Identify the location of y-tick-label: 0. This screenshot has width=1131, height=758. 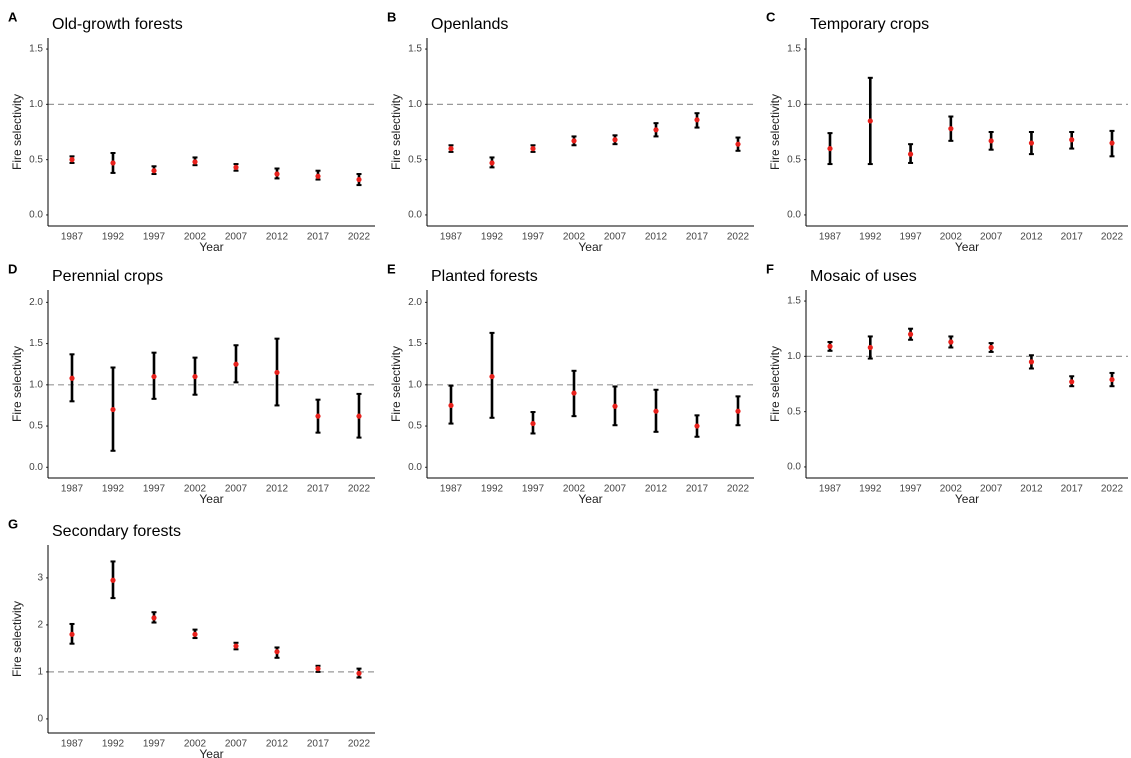
(40, 719).